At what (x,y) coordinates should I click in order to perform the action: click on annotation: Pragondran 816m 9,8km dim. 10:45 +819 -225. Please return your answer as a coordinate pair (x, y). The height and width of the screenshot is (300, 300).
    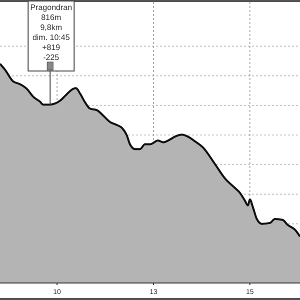
    Looking at the image, I should click on (51, 32).